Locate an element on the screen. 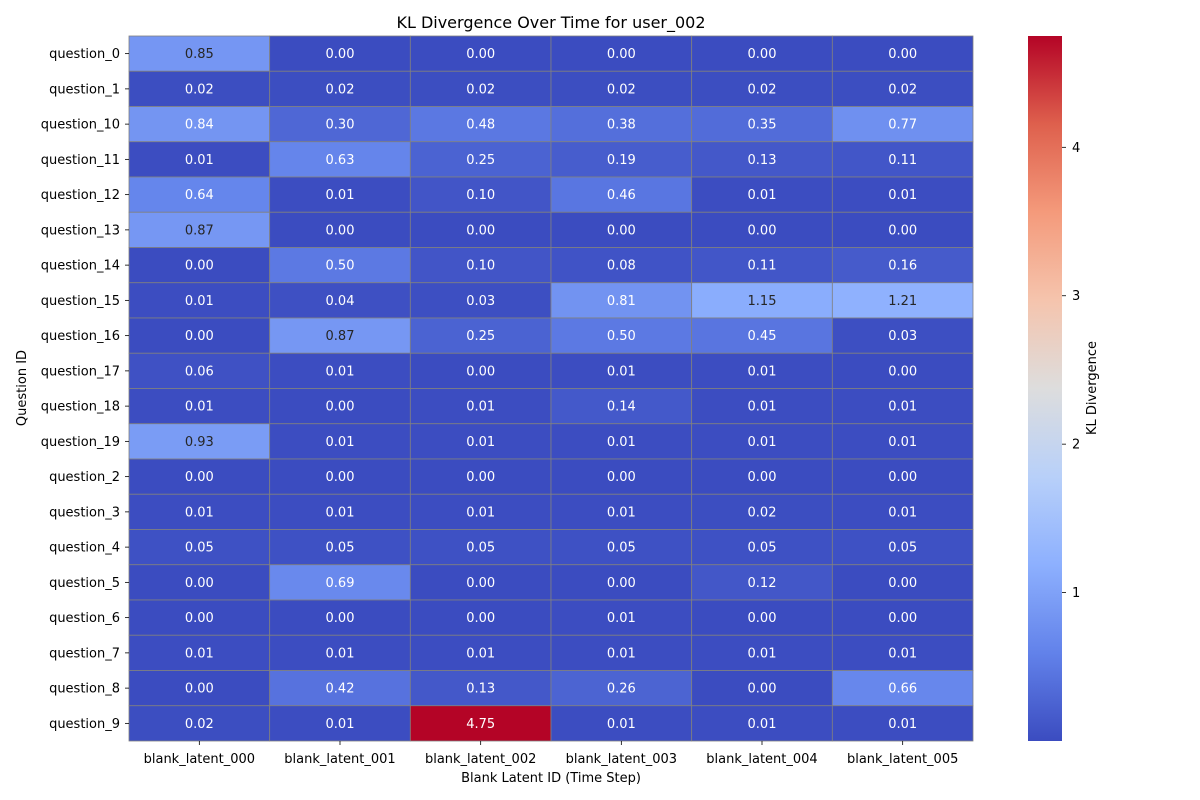  cell-value-label: 0.30 is located at coordinates (340, 125).